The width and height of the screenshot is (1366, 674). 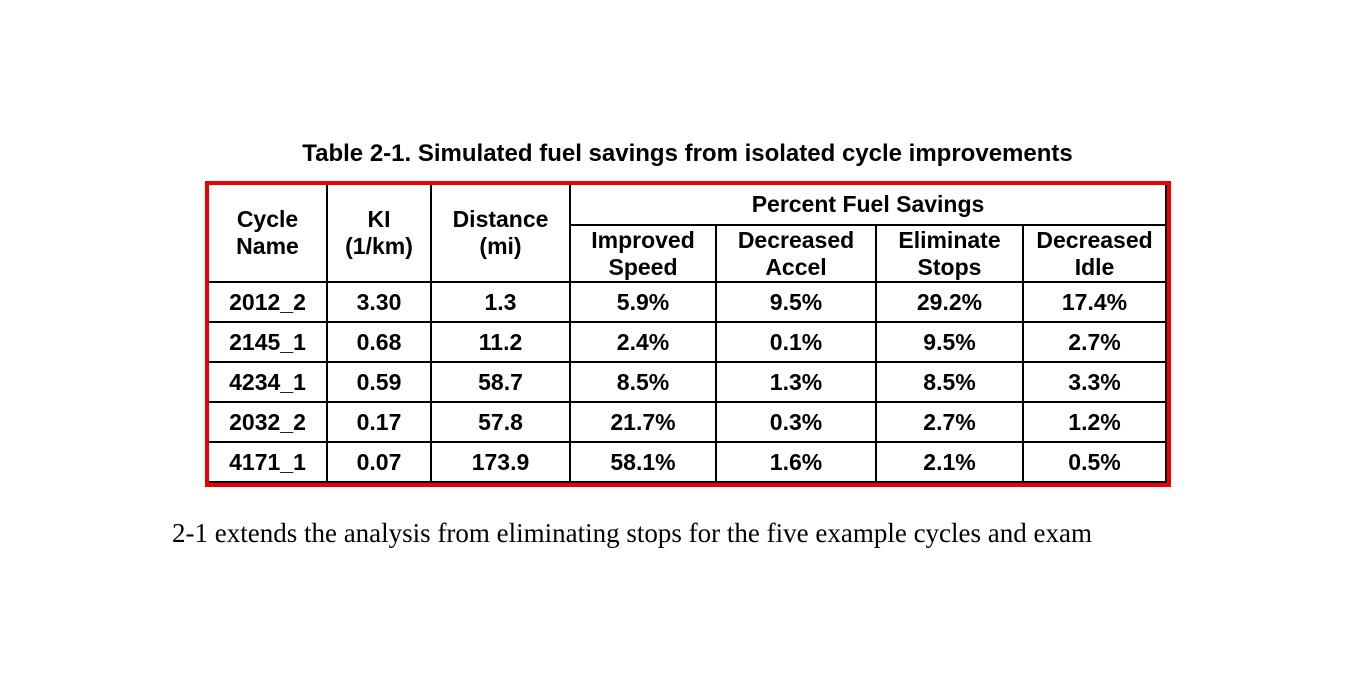 I want to click on col-header-ki: KI (1/km), so click(x=379, y=234).